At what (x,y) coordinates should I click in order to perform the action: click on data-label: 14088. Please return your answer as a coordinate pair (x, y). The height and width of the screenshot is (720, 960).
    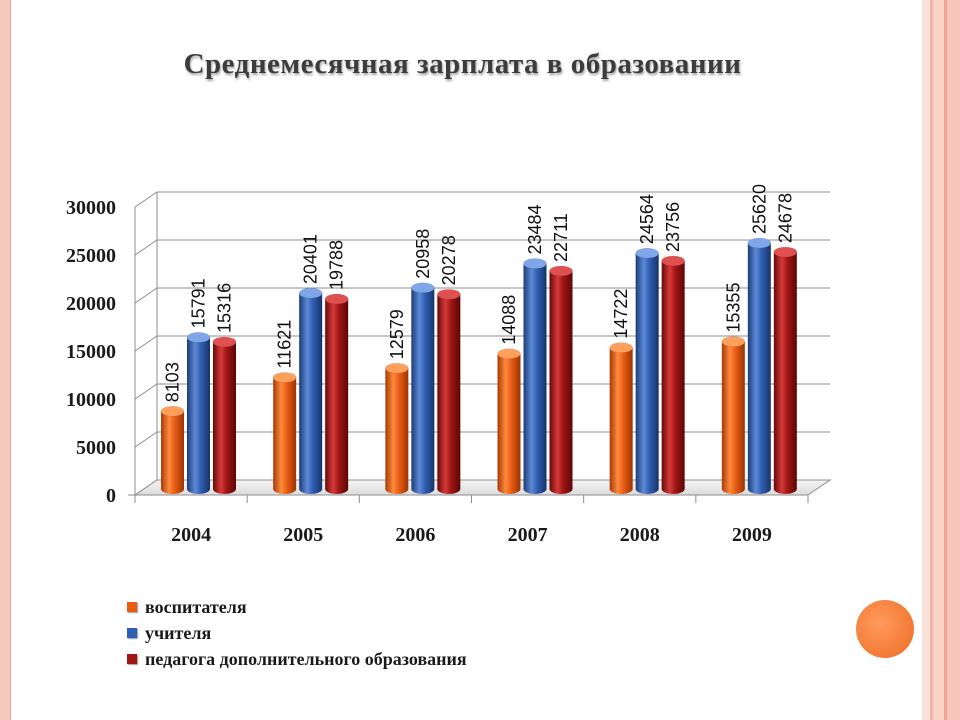
    Looking at the image, I should click on (509, 320).